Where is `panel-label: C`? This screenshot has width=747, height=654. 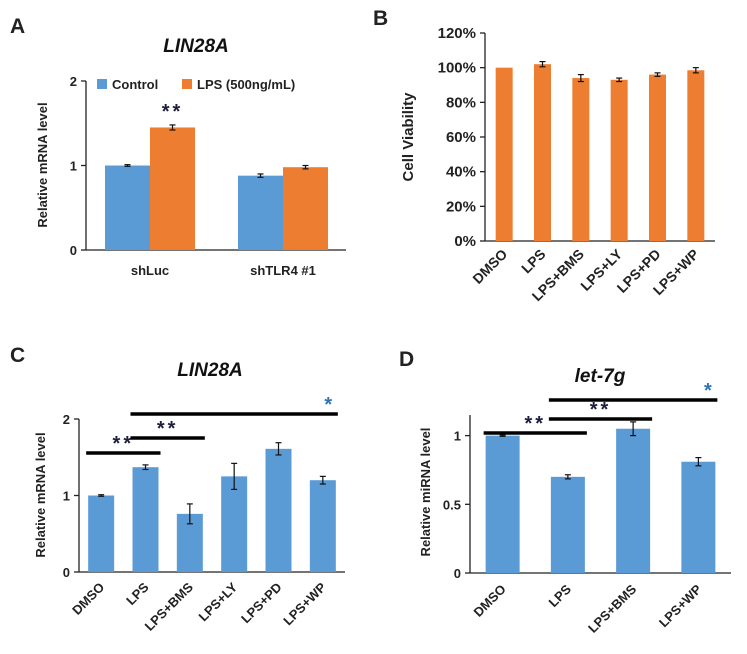 panel-label: C is located at coordinates (17, 355).